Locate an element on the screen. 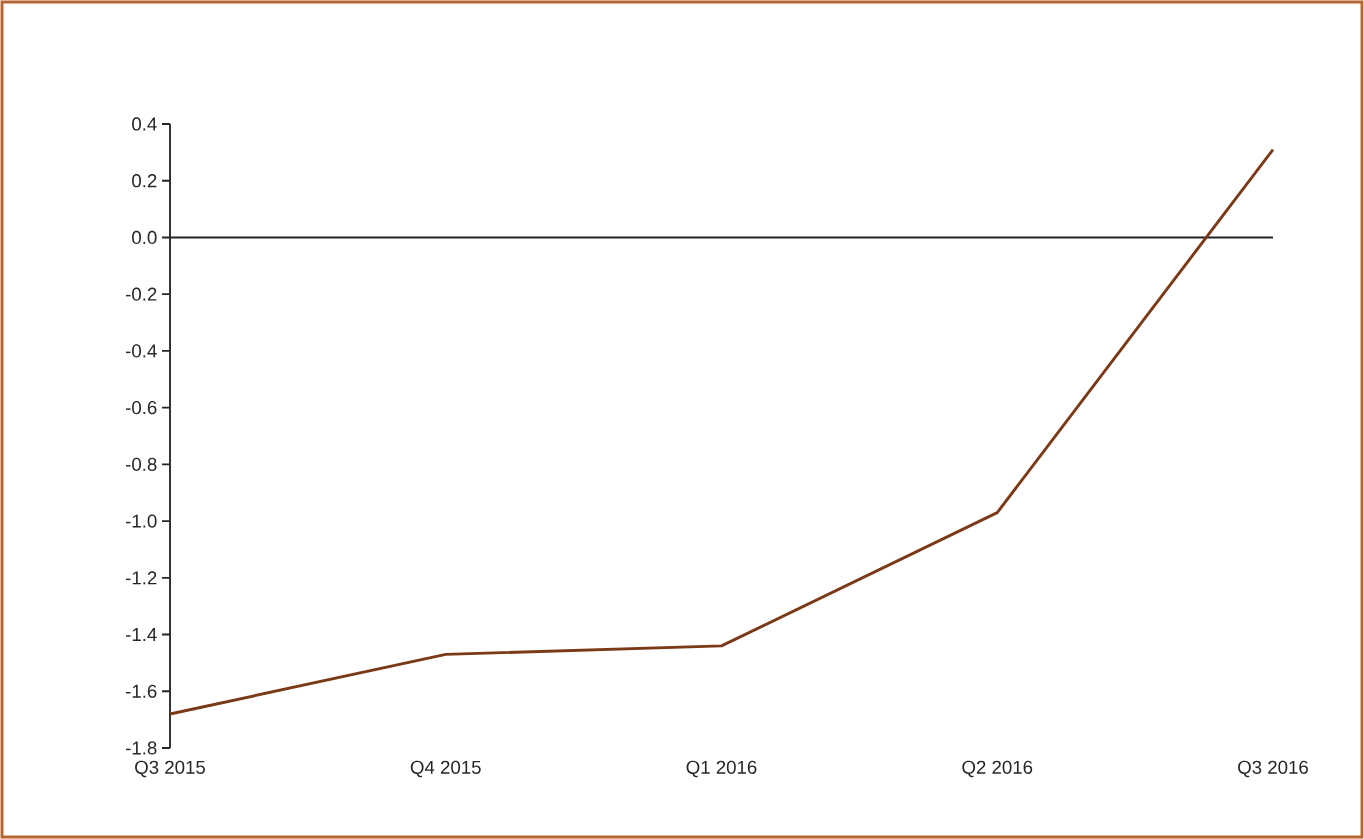 This screenshot has height=839, width=1364. x-tick-label: Q1 2016 is located at coordinates (721, 769).